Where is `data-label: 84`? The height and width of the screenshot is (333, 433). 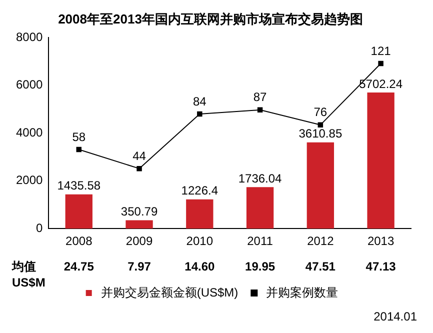
data-label: 84 is located at coordinates (199, 101).